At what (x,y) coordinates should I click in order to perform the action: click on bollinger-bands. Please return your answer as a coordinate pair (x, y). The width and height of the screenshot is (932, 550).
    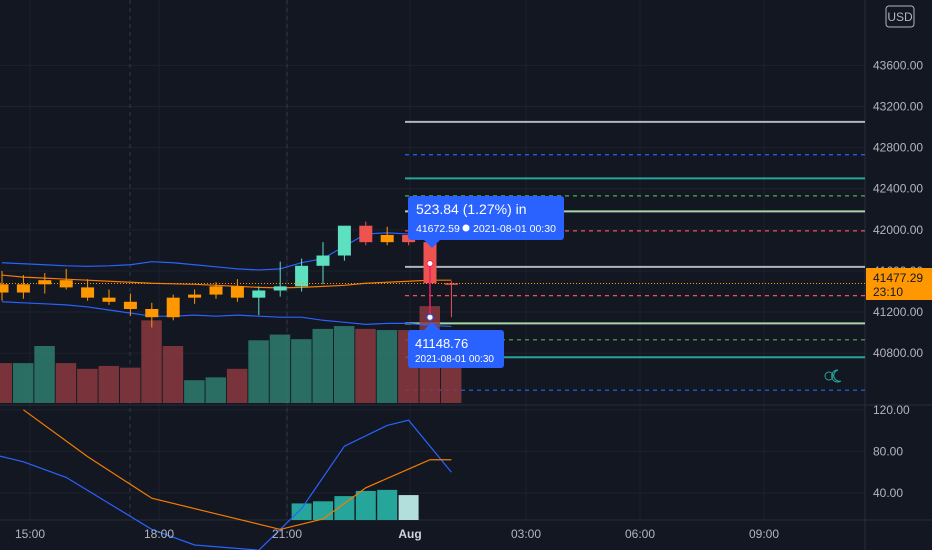
    Looking at the image, I should click on (226, 279).